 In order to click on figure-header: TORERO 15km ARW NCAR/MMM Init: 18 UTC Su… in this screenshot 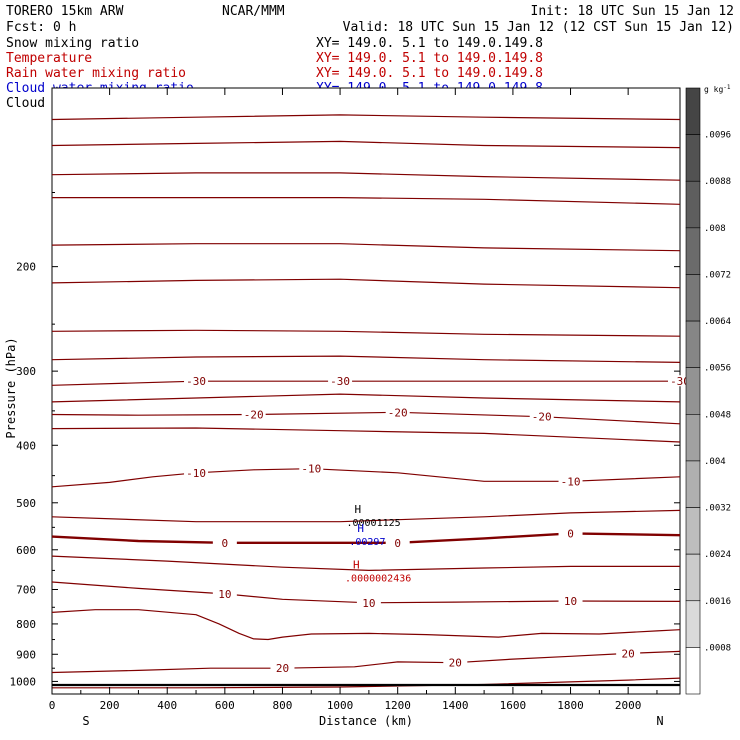, I will do `click(370, 19)`.